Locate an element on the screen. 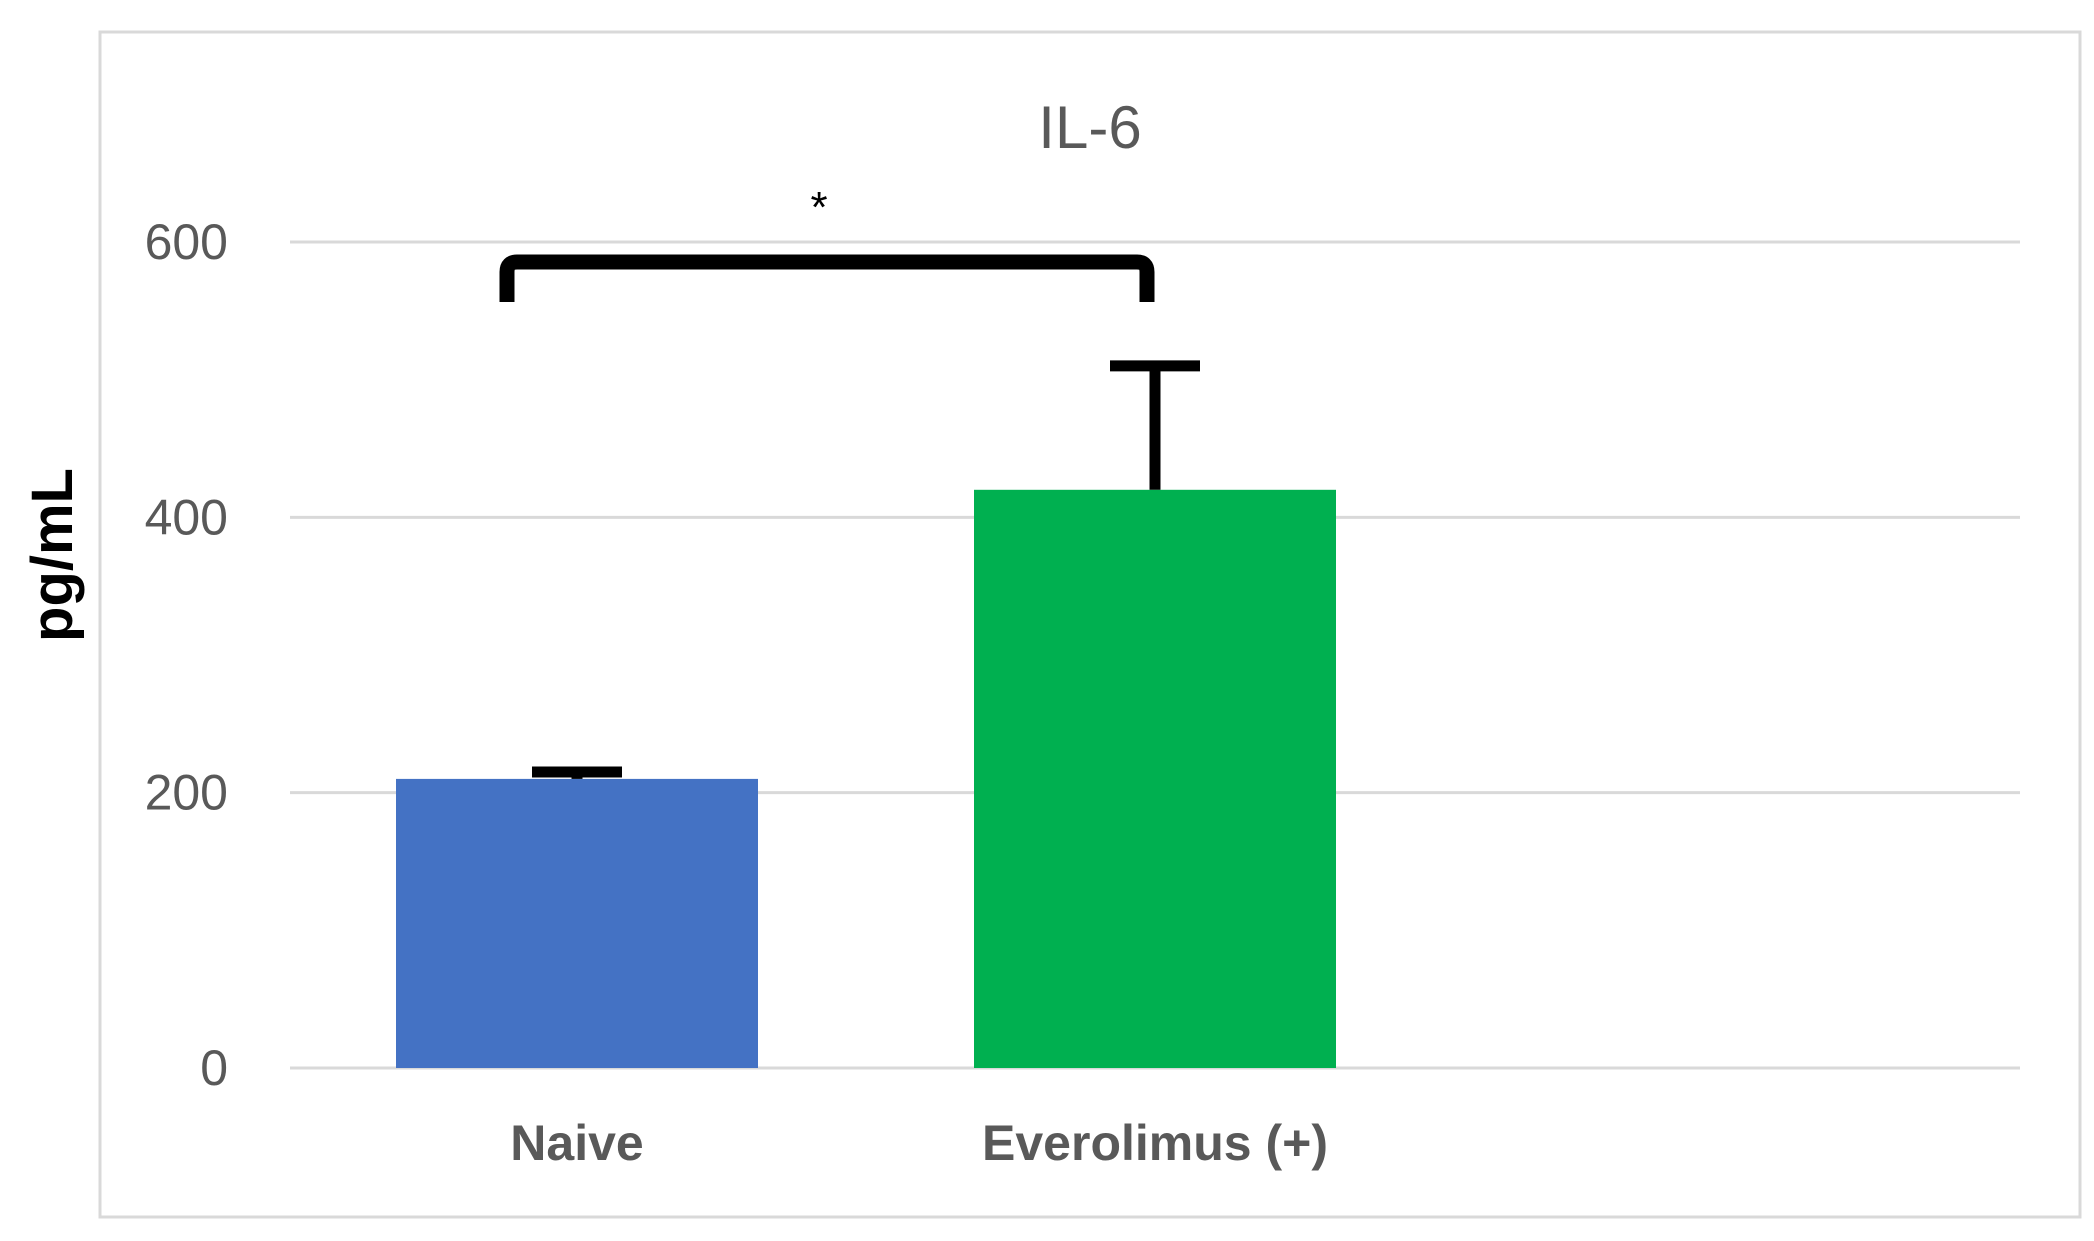 The image size is (2094, 1241). y-tick-label: 0 is located at coordinates (214, 1068).